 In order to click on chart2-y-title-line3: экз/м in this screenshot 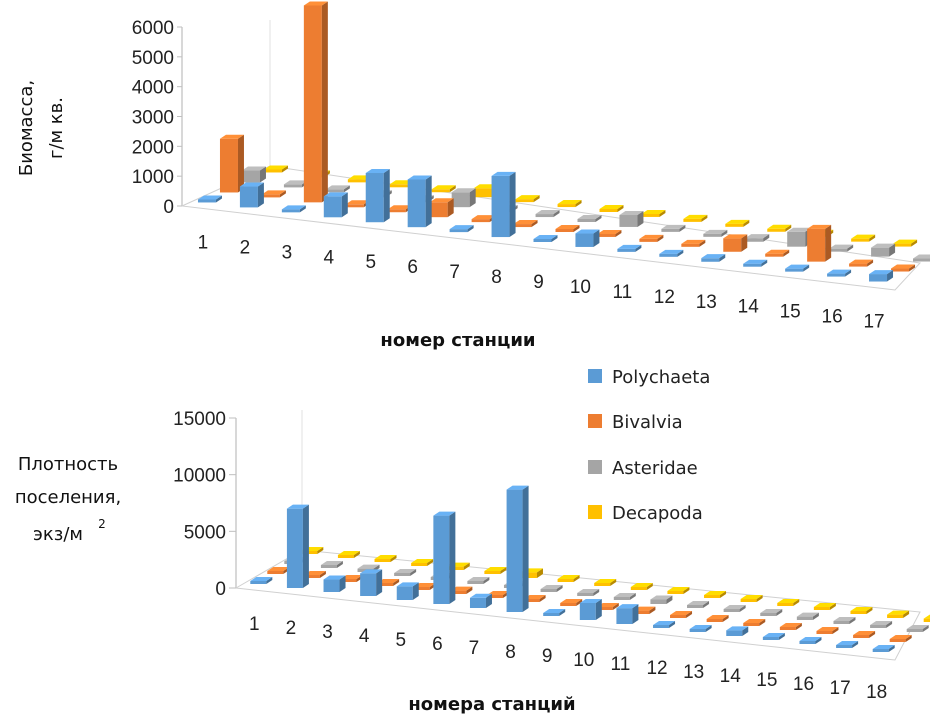, I will do `click(58, 534)`.